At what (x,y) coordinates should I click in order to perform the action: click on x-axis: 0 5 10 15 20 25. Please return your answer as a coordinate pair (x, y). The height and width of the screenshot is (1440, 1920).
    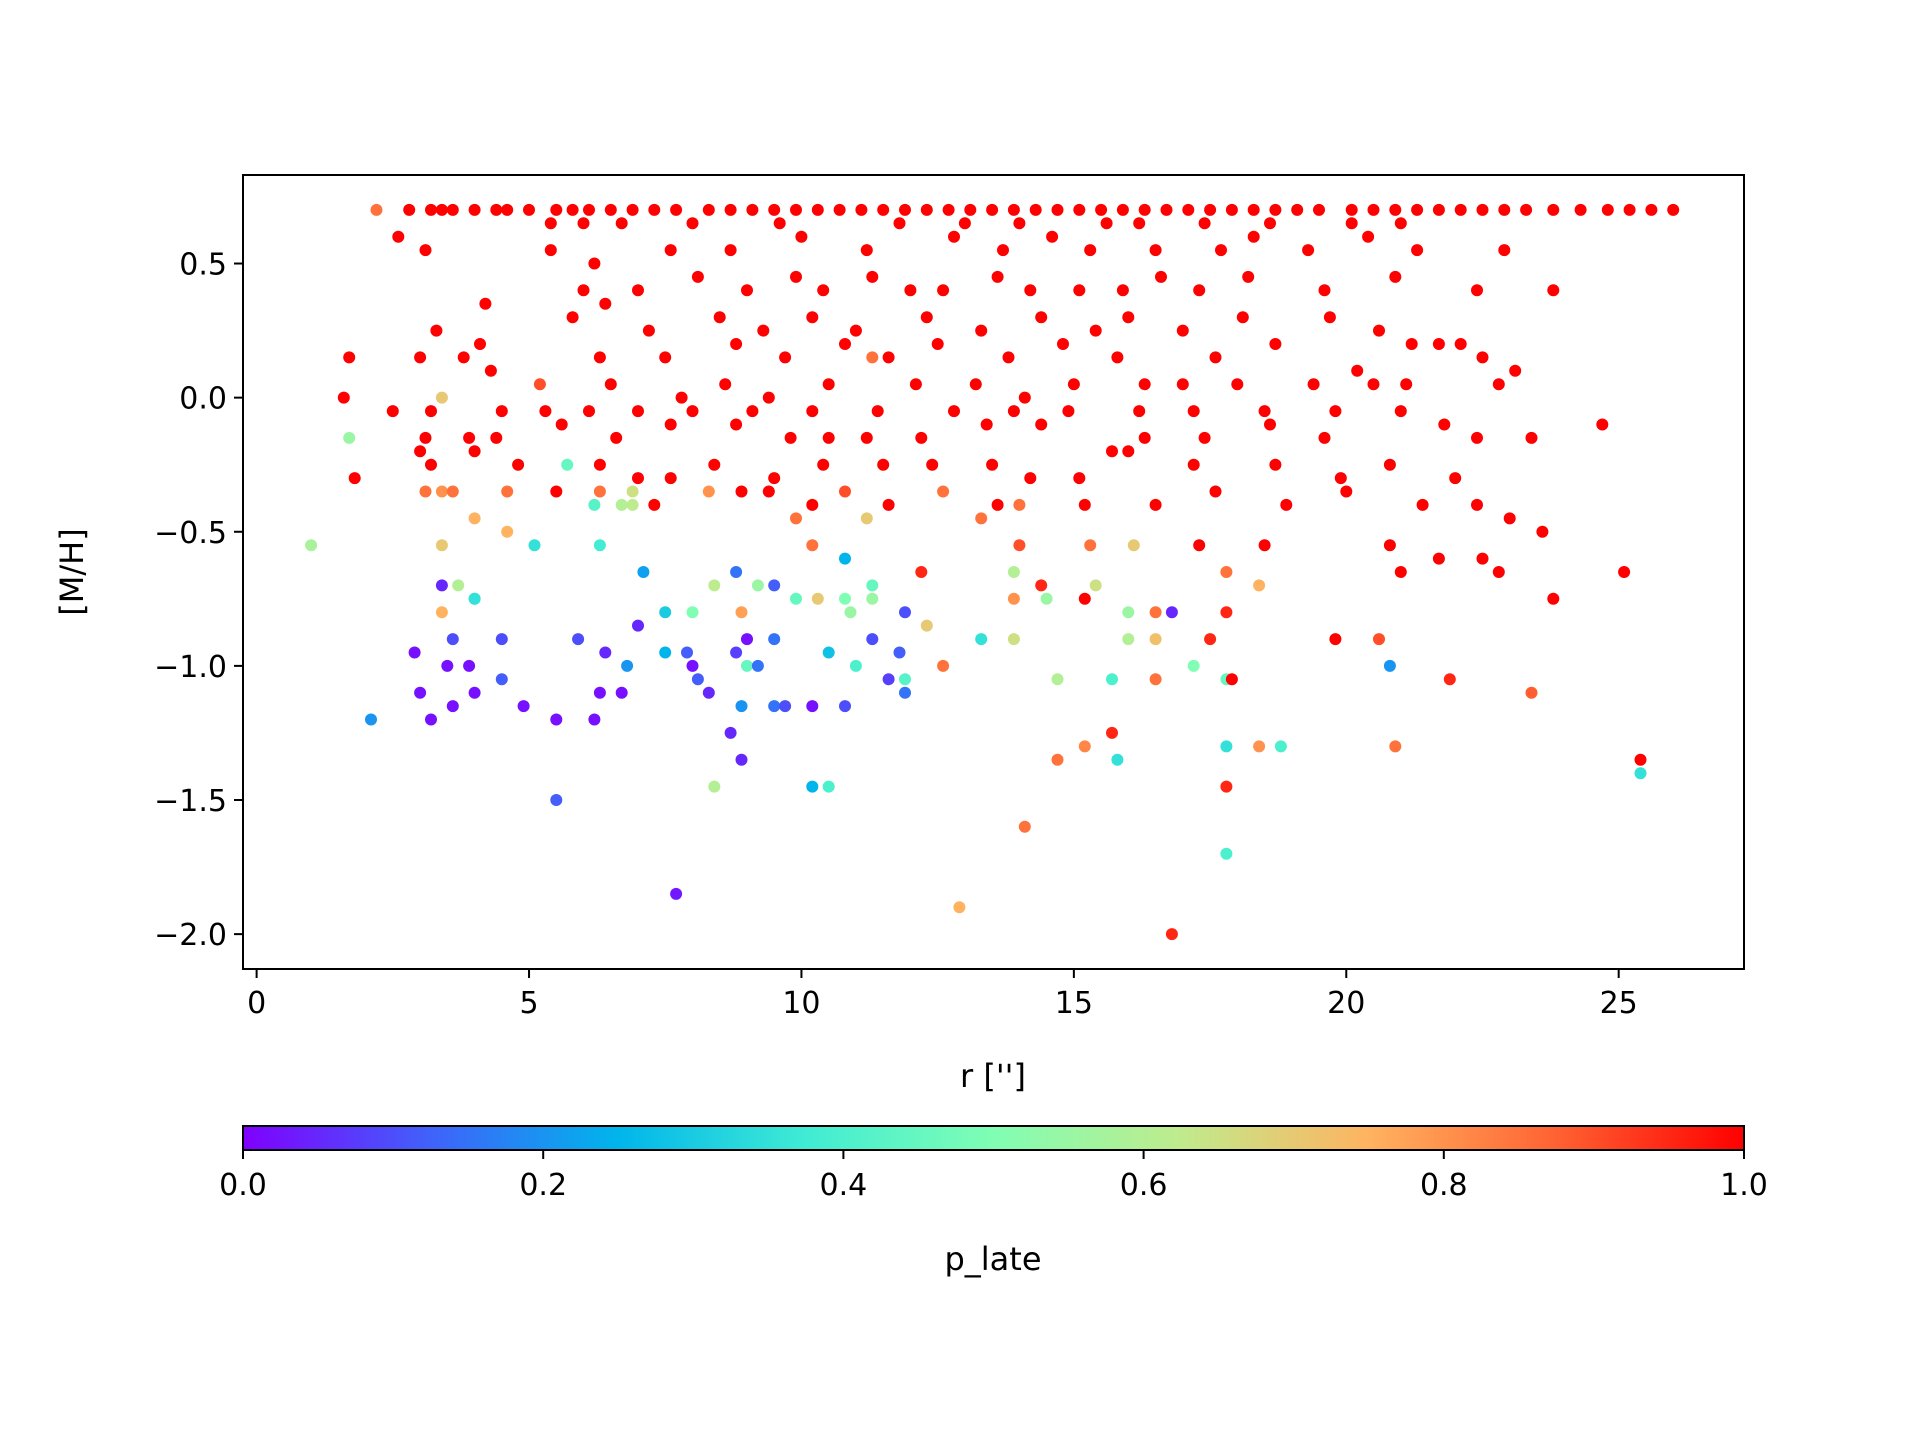
    Looking at the image, I should click on (942, 995).